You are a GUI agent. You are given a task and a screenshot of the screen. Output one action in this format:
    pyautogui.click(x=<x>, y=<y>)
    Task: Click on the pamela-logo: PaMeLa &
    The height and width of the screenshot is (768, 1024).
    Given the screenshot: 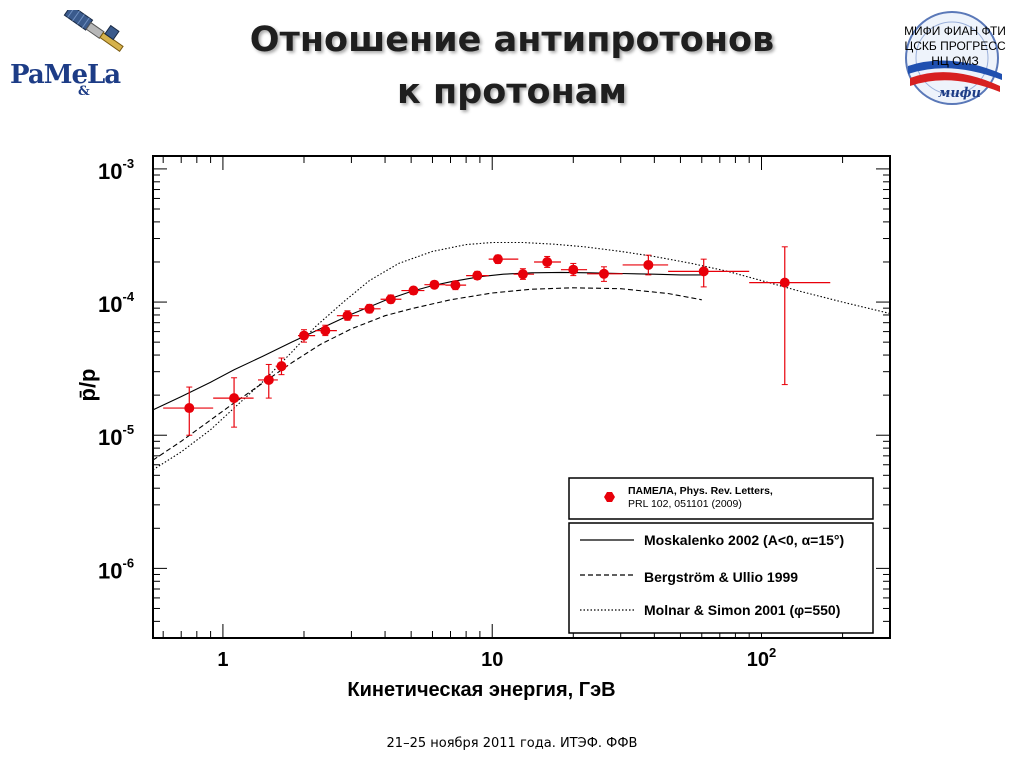 What is the action you would take?
    pyautogui.click(x=66, y=52)
    